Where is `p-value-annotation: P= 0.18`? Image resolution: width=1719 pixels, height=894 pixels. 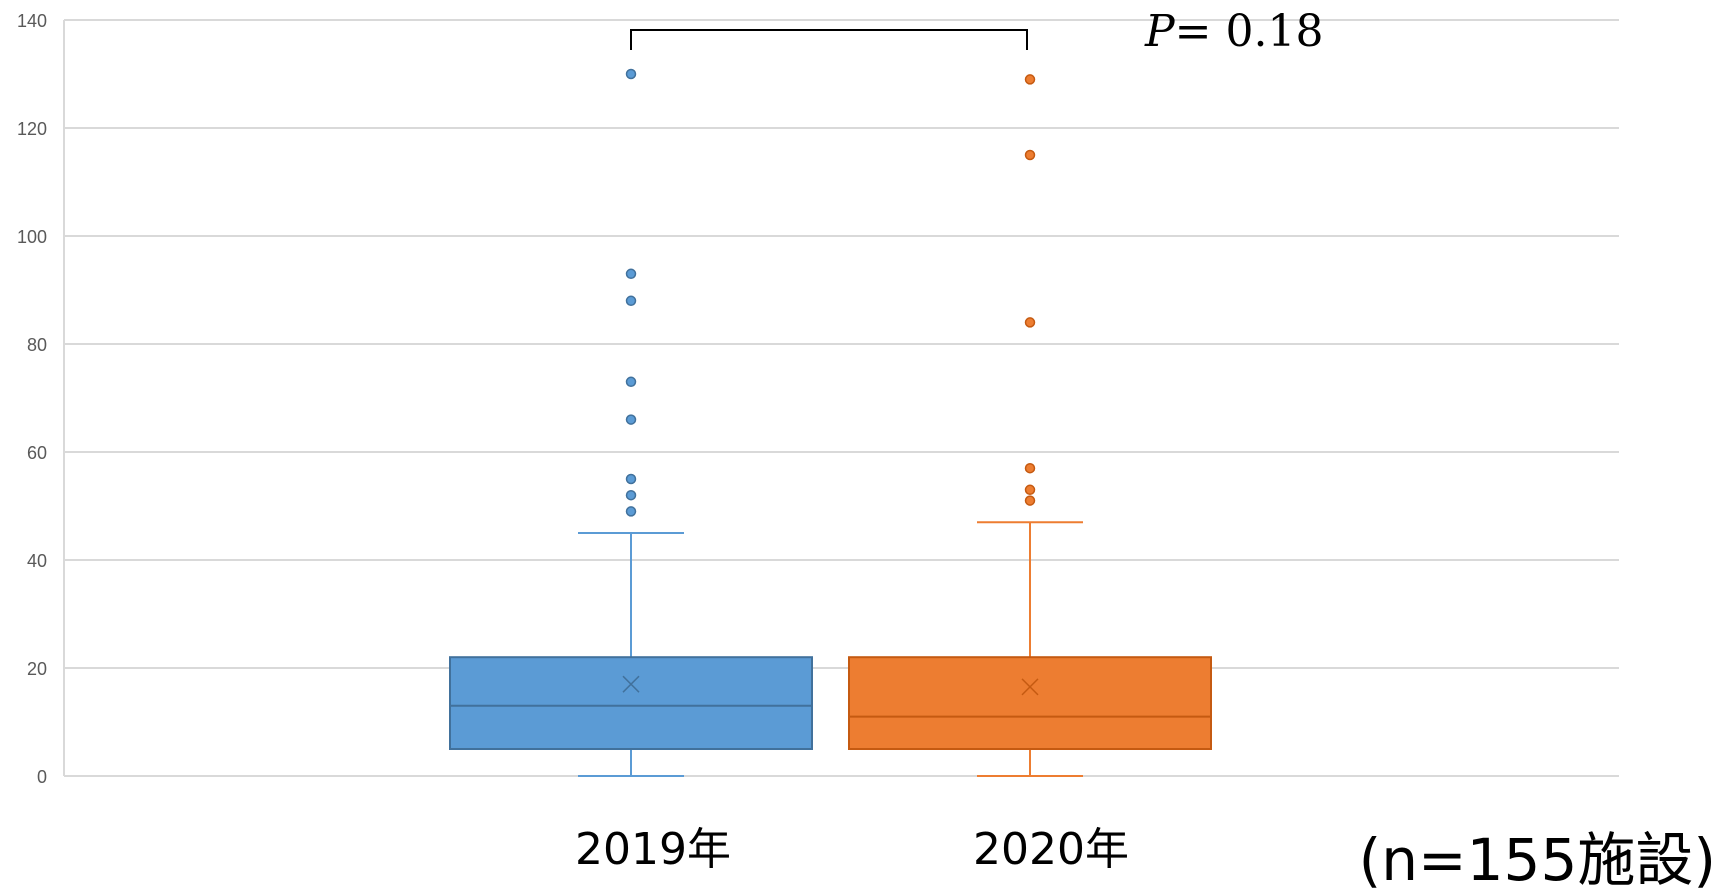 p-value-annotation: P= 0.18 is located at coordinates (1233, 31).